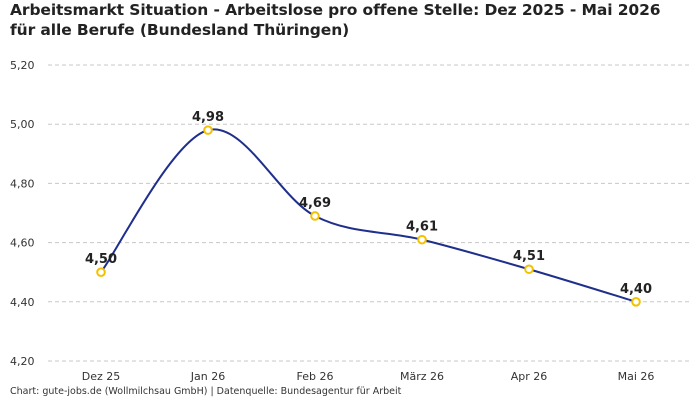 The width and height of the screenshot is (700, 400). What do you see at coordinates (22, 243) in the screenshot?
I see `y-tick-label: 4,60` at bounding box center [22, 243].